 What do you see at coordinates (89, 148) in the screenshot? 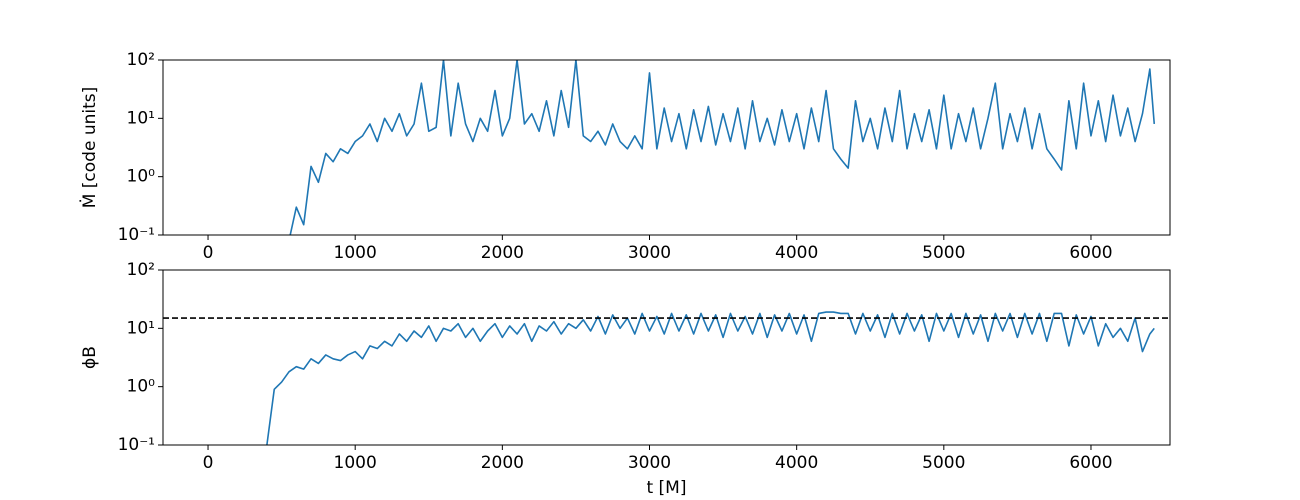
I see `y-axis-label: Ṁ [code units]` at bounding box center [89, 148].